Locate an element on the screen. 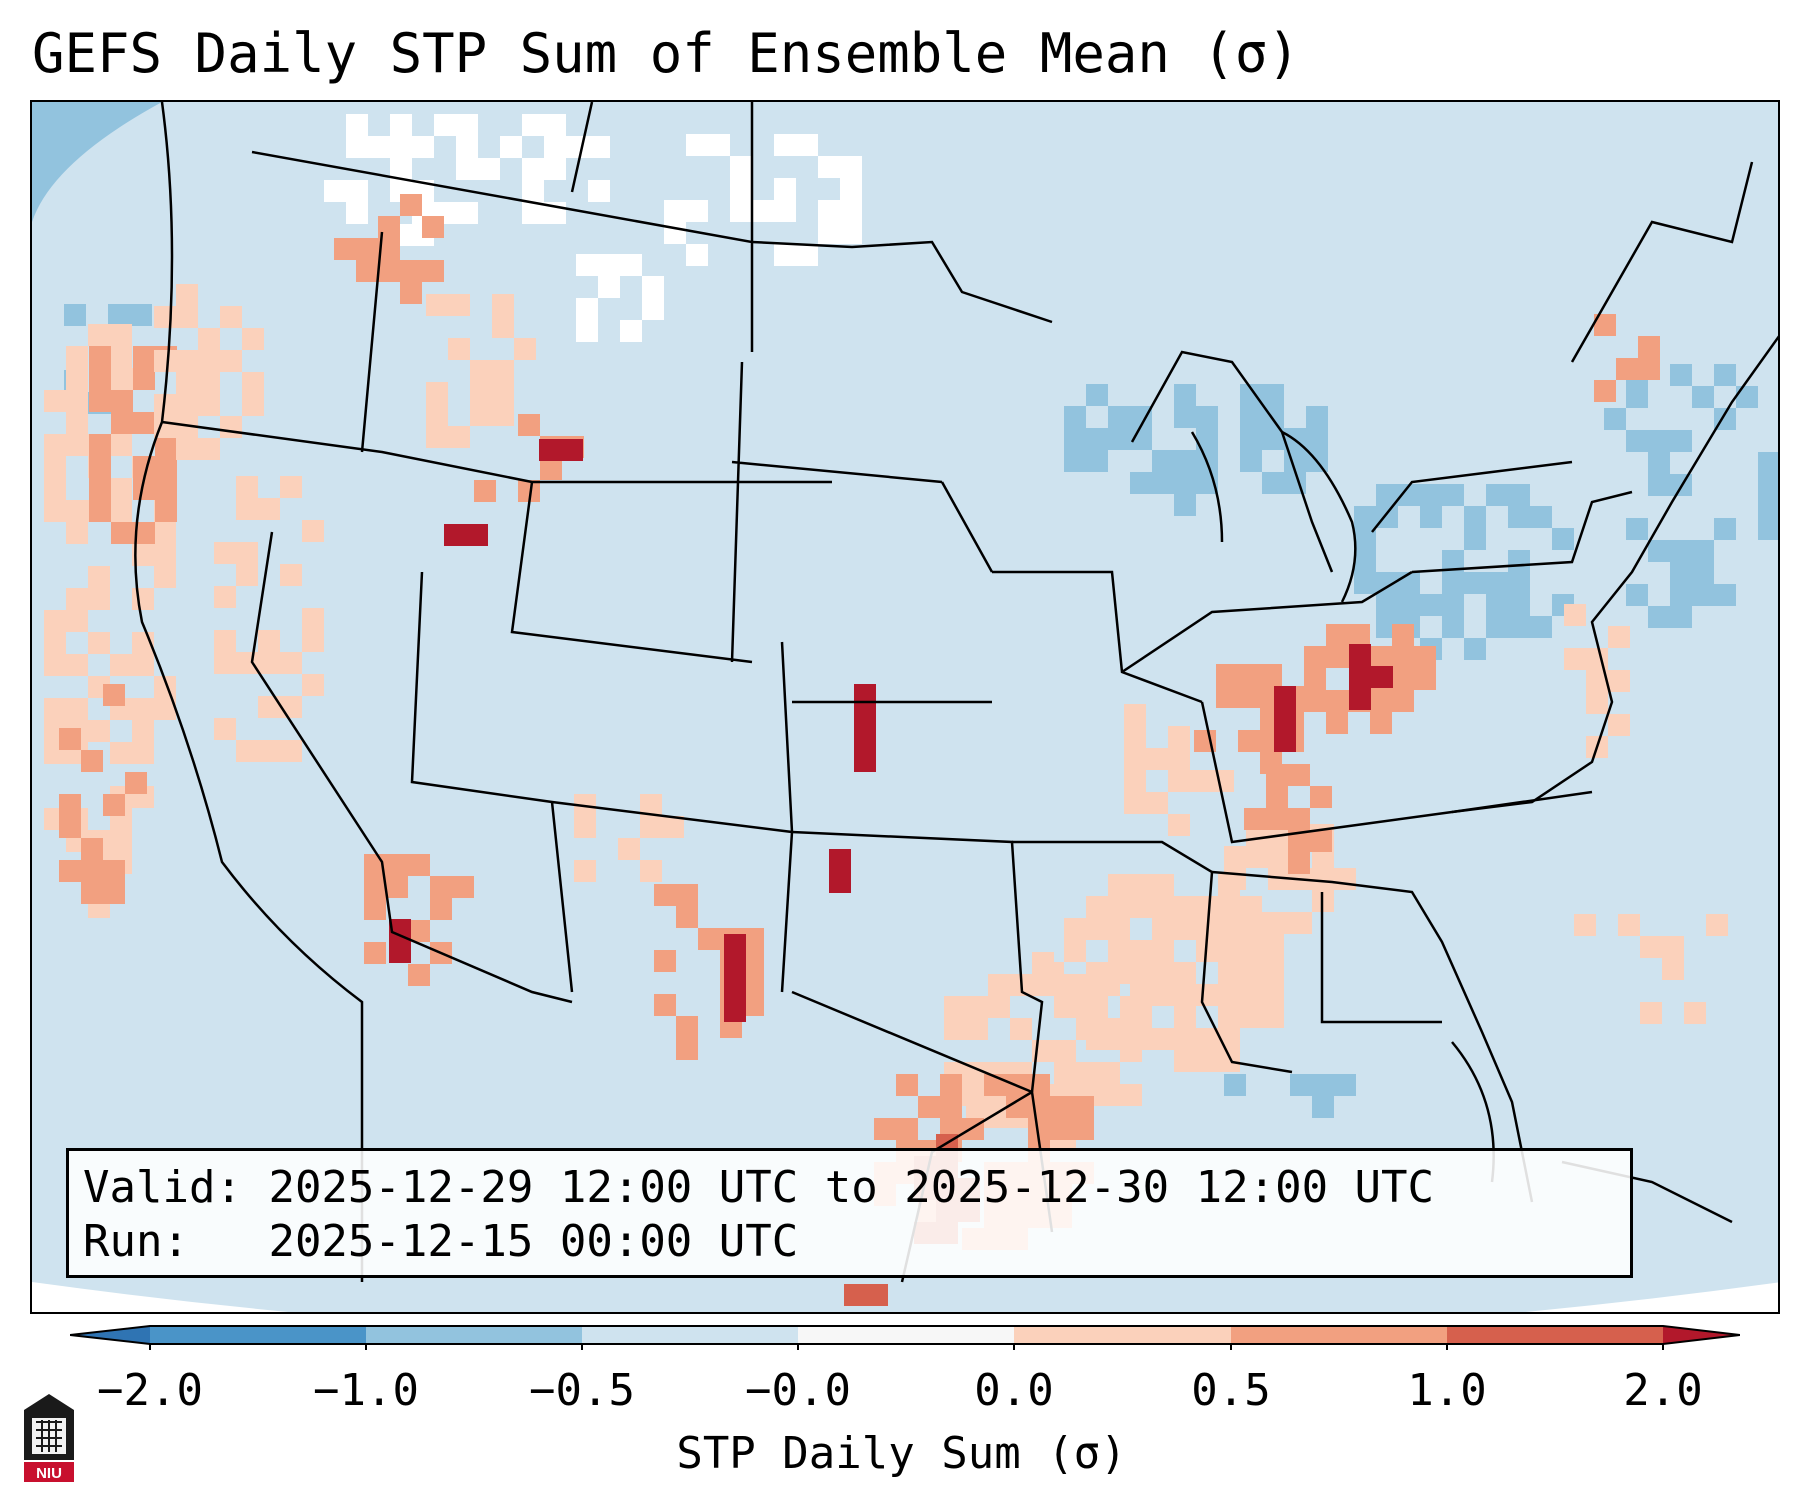 Image resolution: width=1803 pixels, height=1506 pixels. colorbar-tick-label: −0.5 is located at coordinates (582, 1390).